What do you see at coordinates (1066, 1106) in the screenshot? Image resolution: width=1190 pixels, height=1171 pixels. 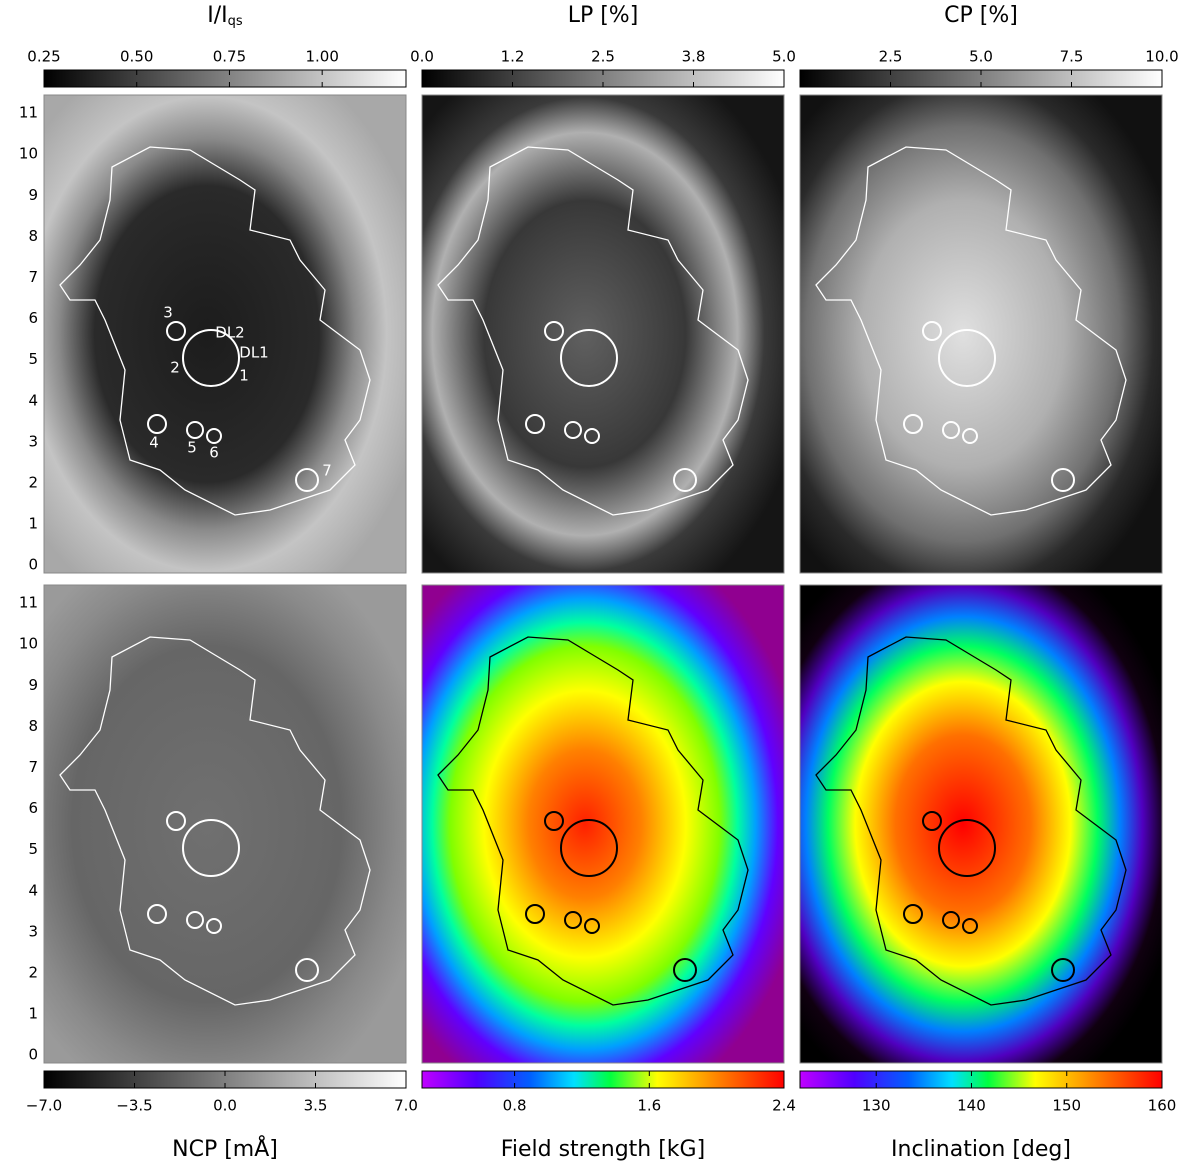 I see `colorbar-tick-label: 150` at bounding box center [1066, 1106].